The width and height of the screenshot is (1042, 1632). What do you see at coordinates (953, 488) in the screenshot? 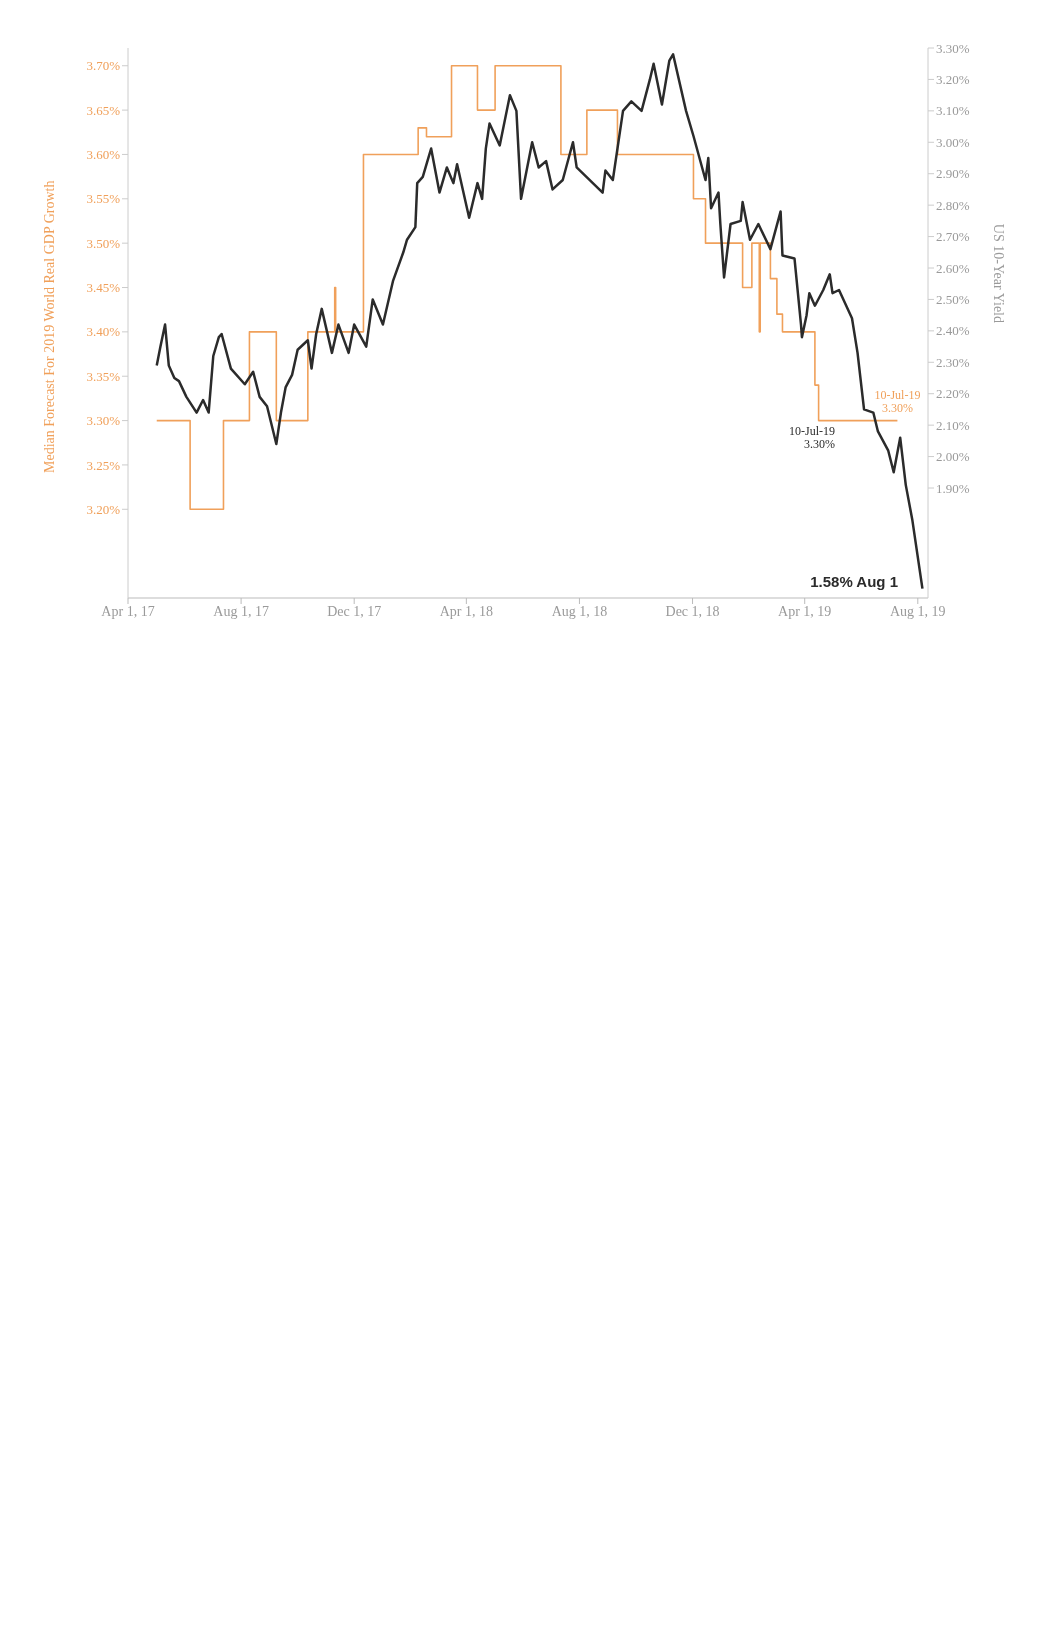
I see `y2-tick-label: 1.90%` at bounding box center [953, 488].